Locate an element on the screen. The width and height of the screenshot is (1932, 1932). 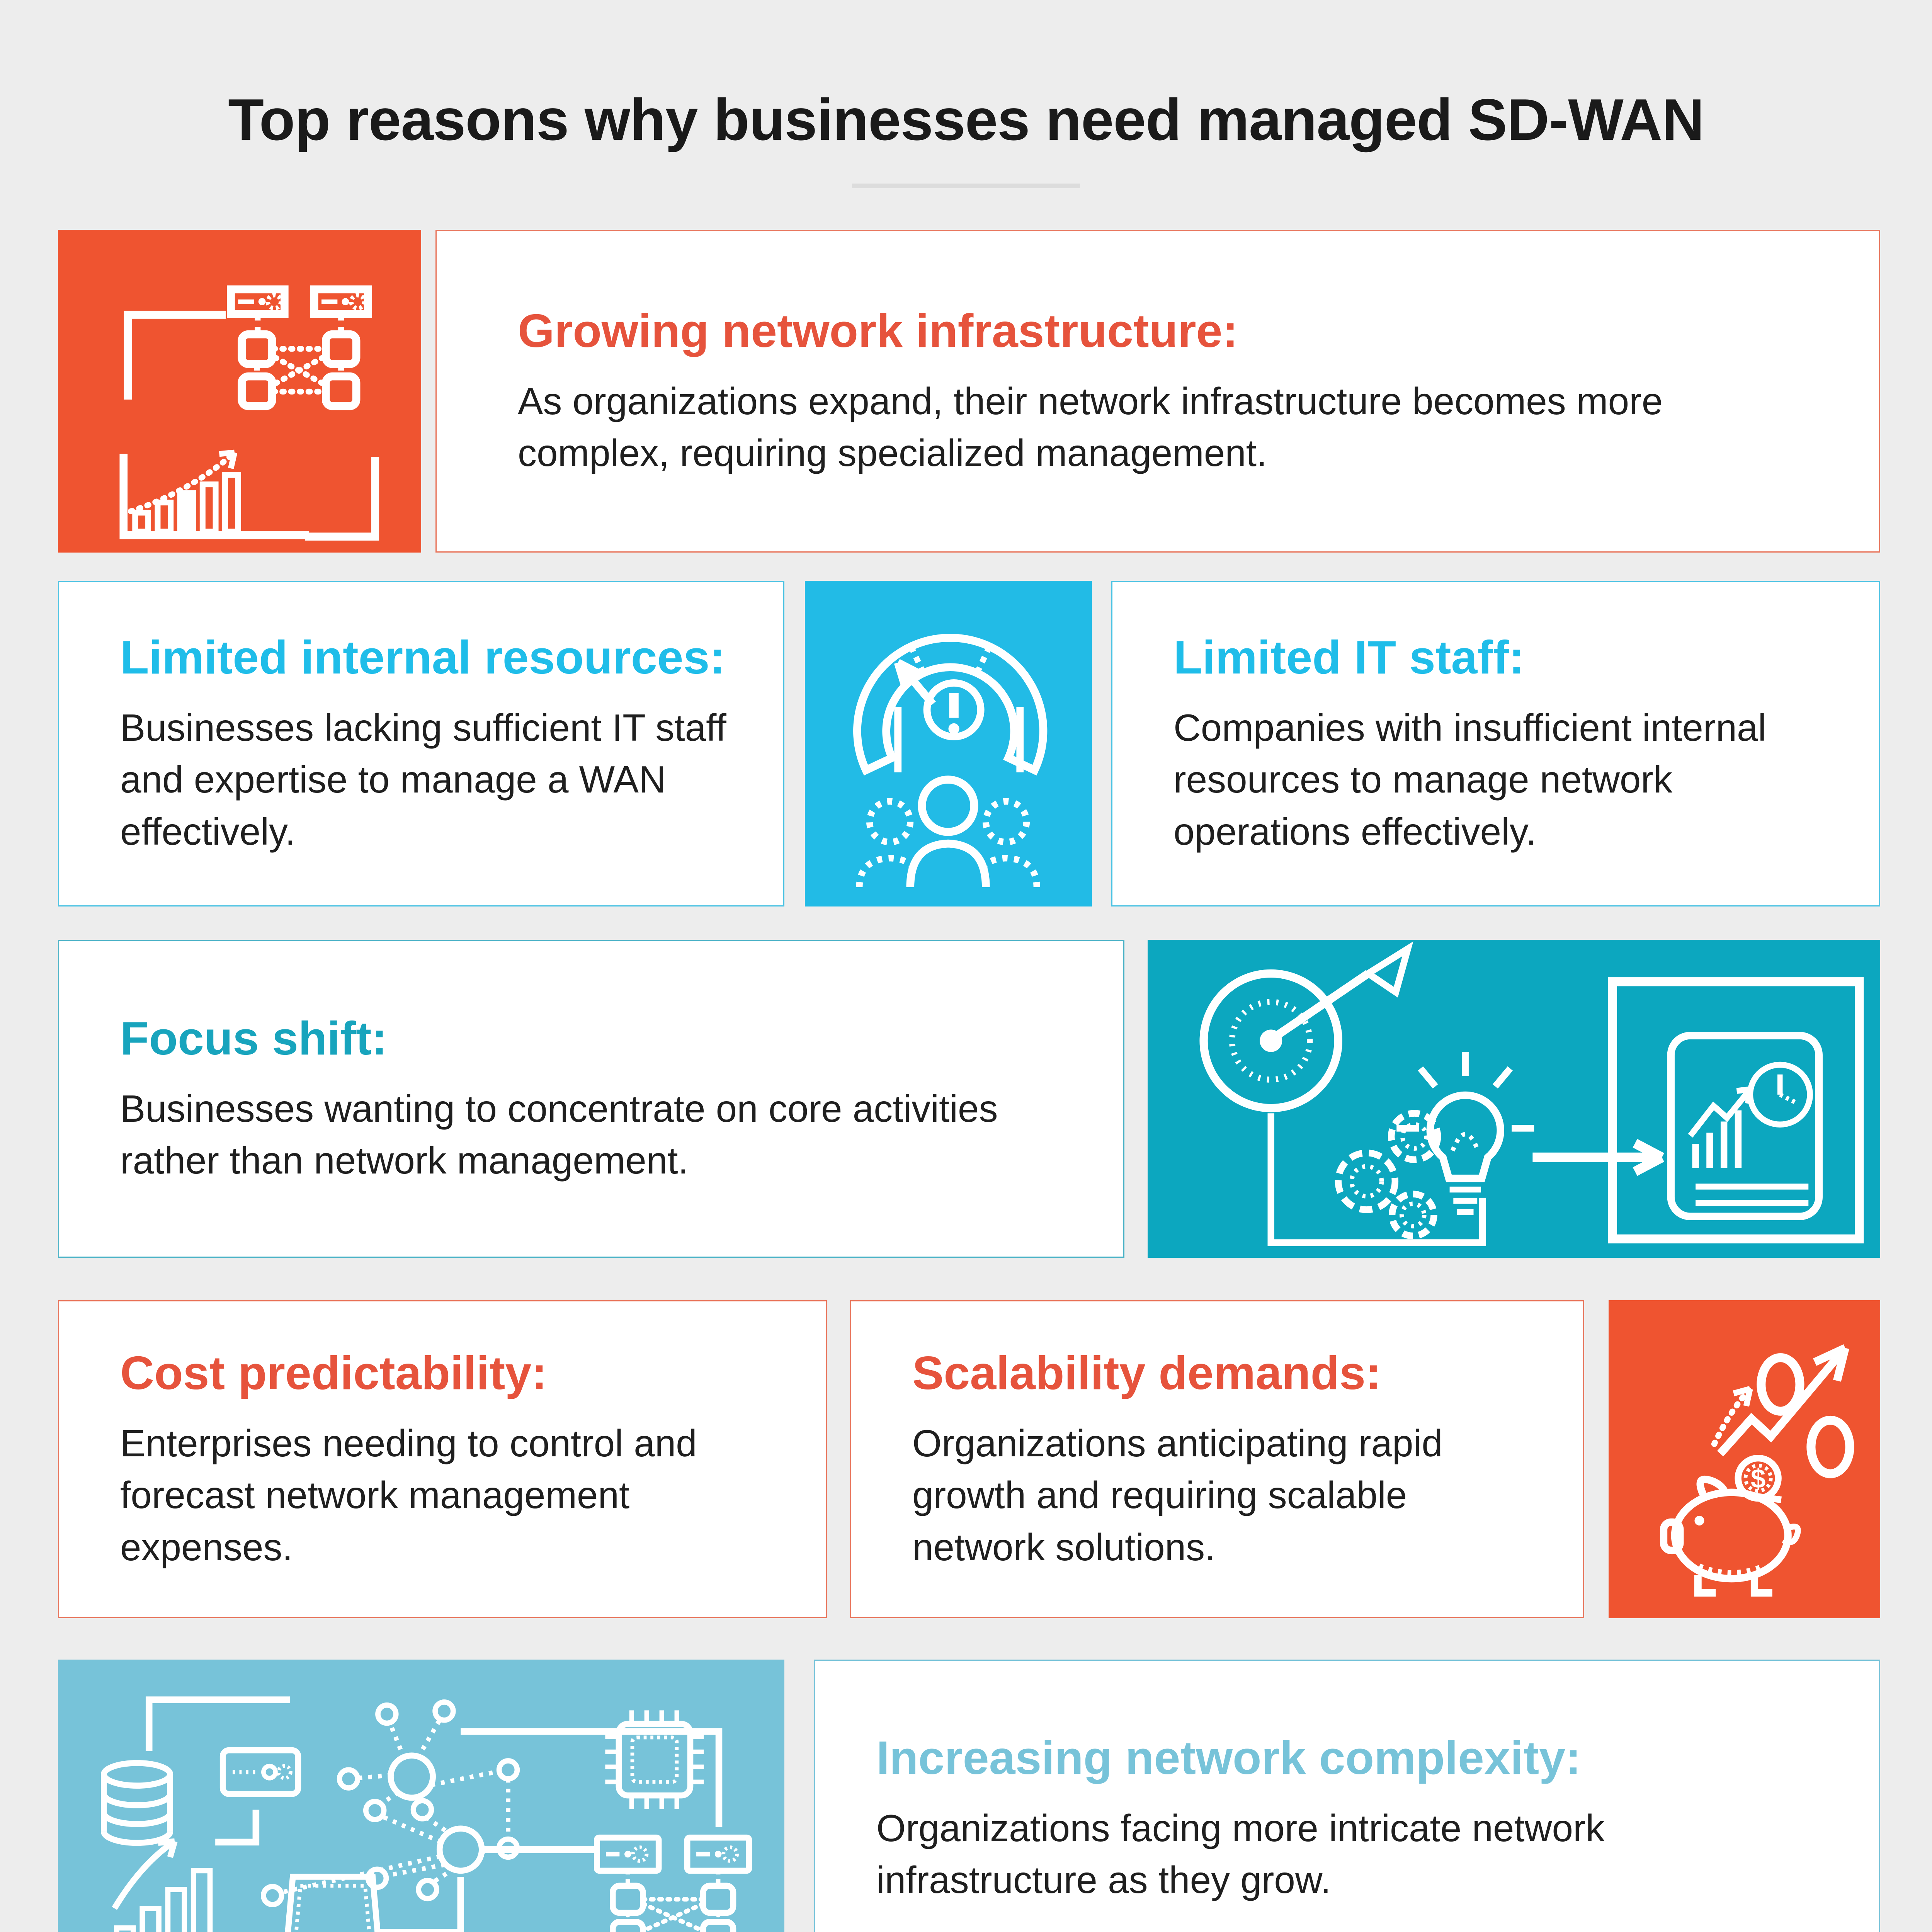
growth-bar-chart is located at coordinates (214, 494).